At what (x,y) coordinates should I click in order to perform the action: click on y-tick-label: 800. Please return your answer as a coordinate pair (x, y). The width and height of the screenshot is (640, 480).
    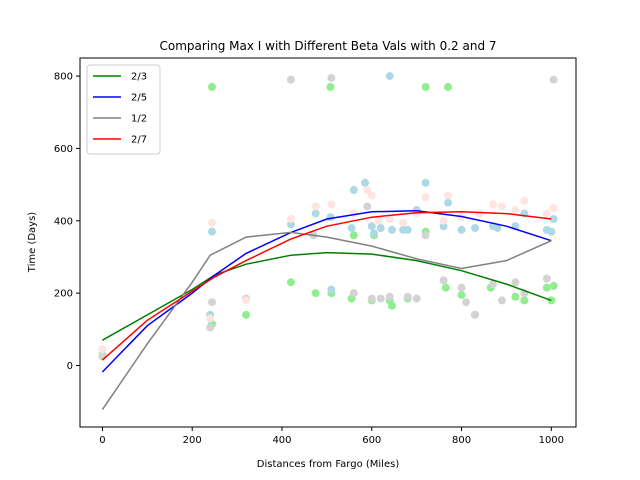
    Looking at the image, I should click on (63, 77).